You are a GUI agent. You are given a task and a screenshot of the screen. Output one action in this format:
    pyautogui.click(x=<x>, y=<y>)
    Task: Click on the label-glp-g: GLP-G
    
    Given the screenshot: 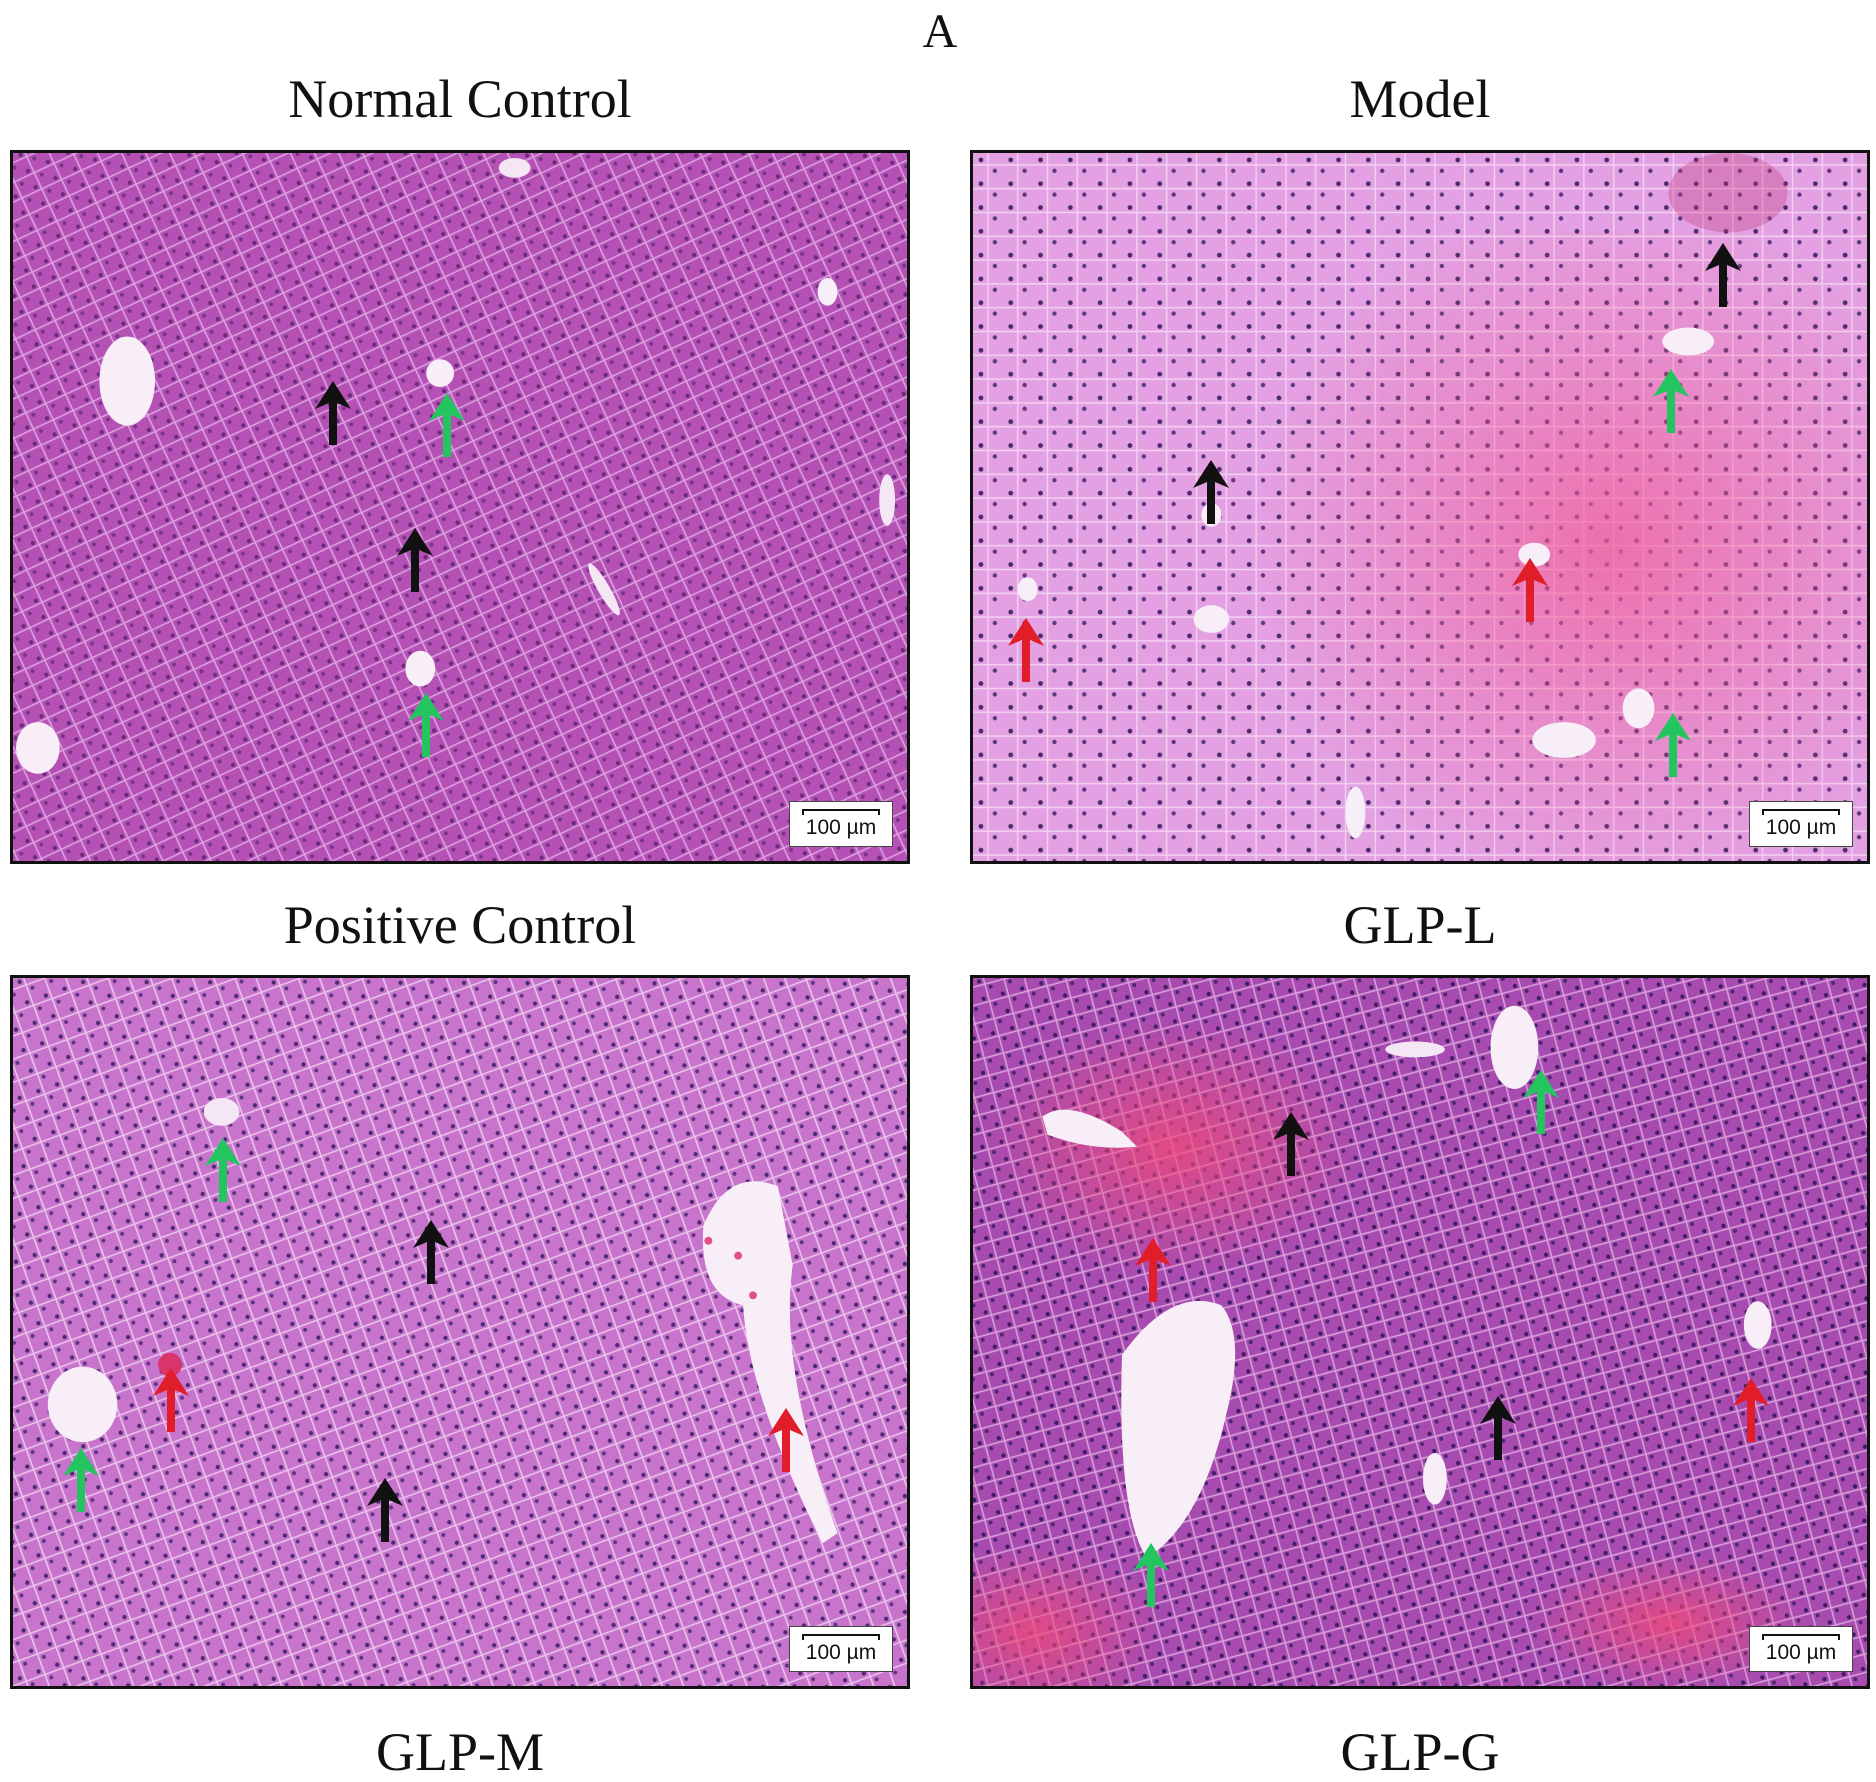 What is the action you would take?
    pyautogui.click(x=1420, y=1752)
    